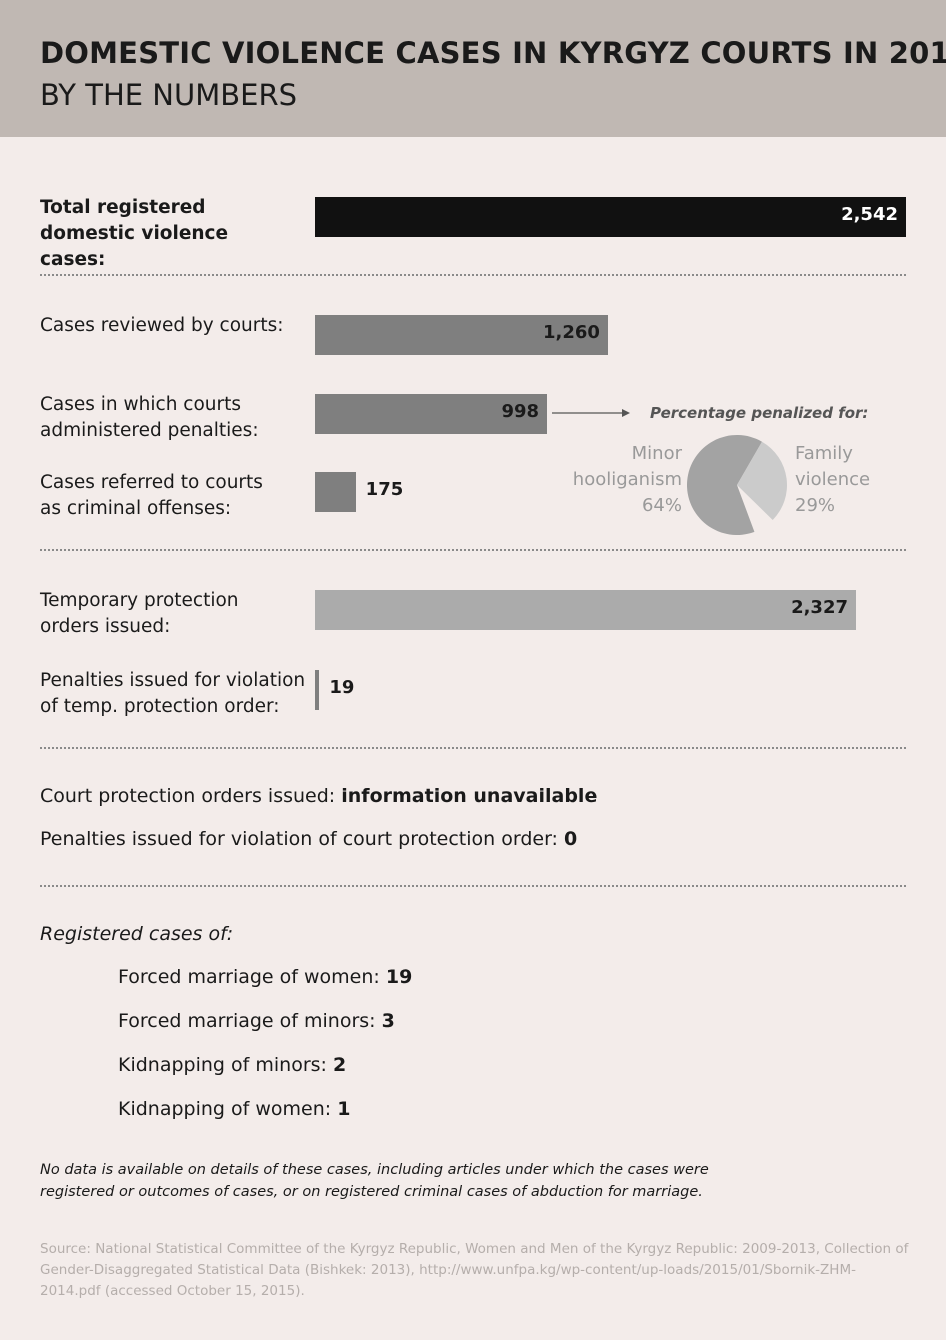  Describe the element at coordinates (340, 1065) in the screenshot. I see `line-value: 2` at that location.